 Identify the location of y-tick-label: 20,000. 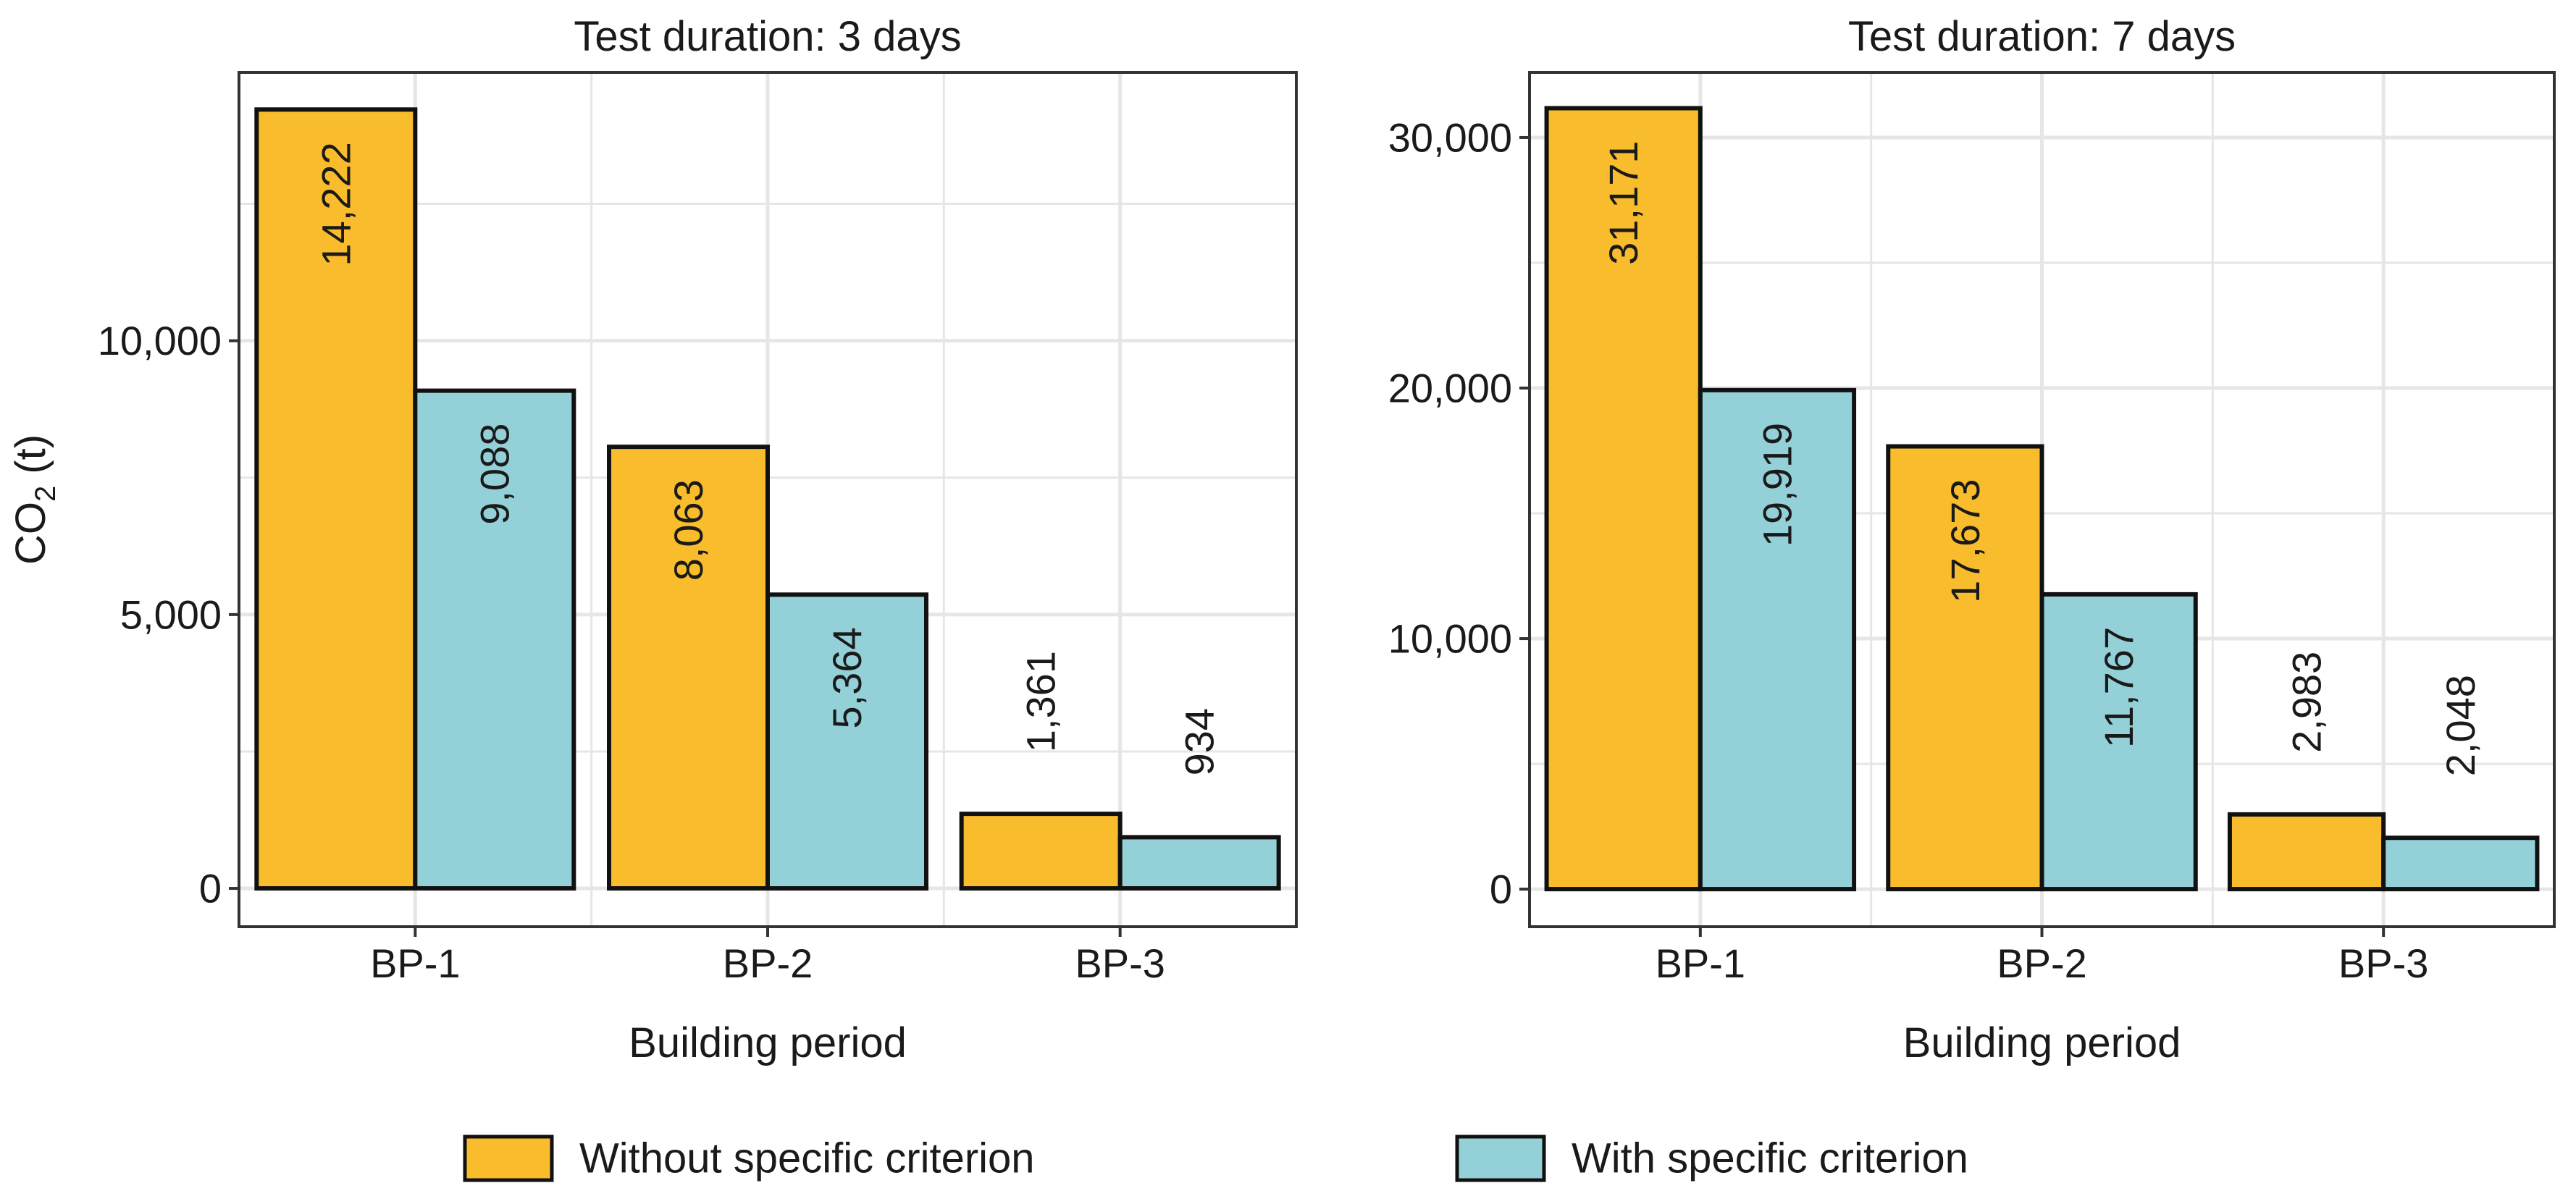
(1450, 388).